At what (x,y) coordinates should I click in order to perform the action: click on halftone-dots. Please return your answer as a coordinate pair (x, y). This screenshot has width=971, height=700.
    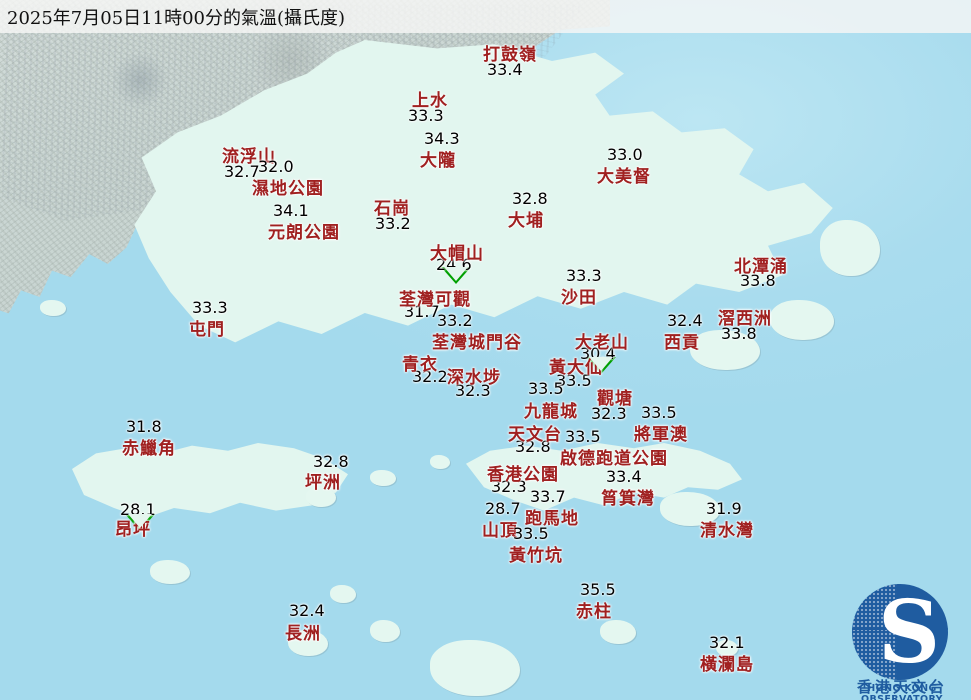
    Looking at the image, I should click on (875, 632).